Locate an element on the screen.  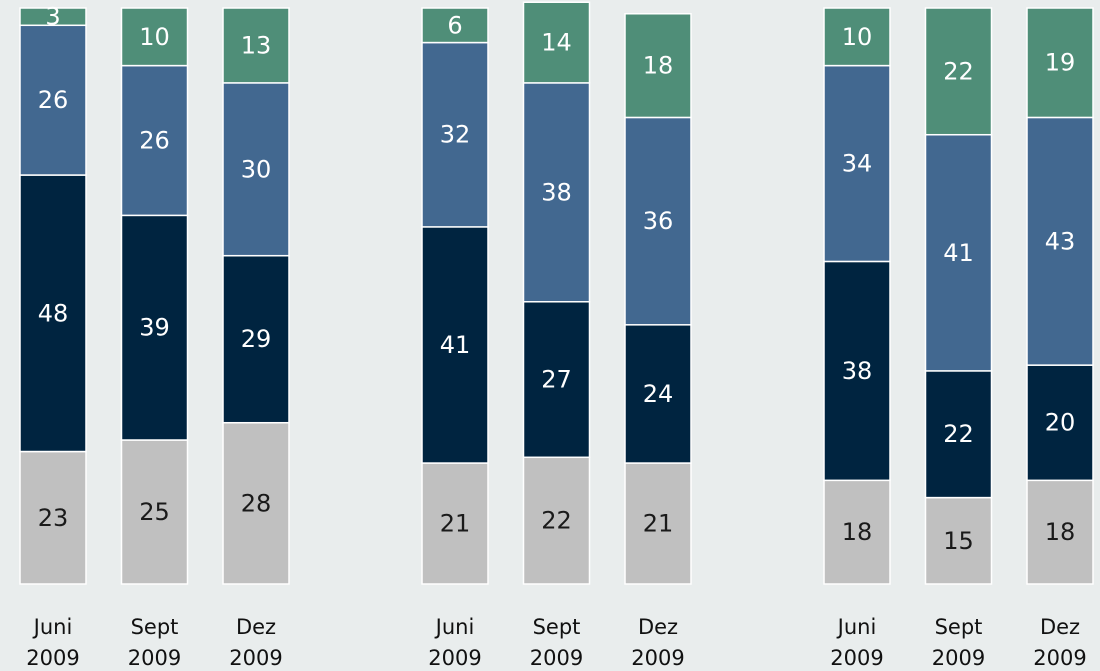
value-label: 32 is located at coordinates (455, 135).